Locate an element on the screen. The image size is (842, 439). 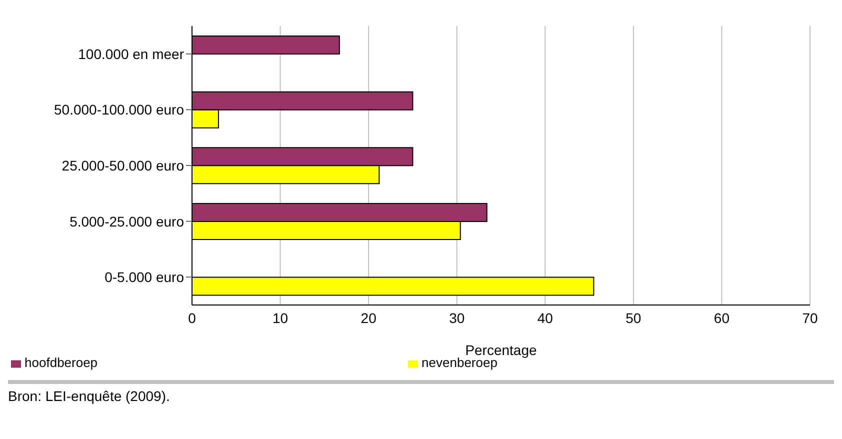
x-tick-label: 70 is located at coordinates (810, 318).